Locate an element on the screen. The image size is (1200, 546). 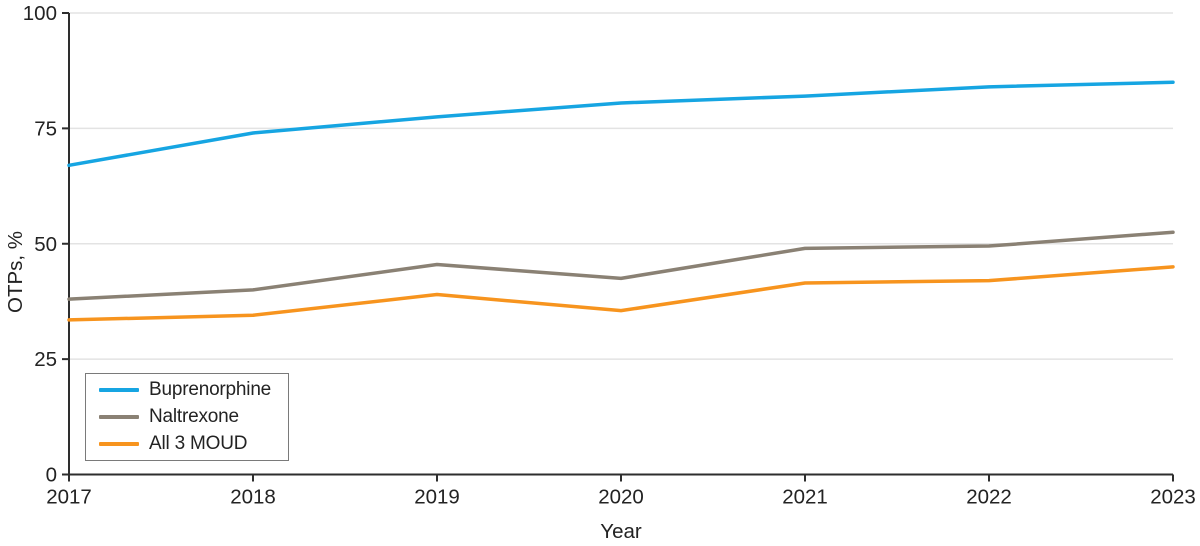
y-axis-title: OTPs, % is located at coordinates (15, 272).